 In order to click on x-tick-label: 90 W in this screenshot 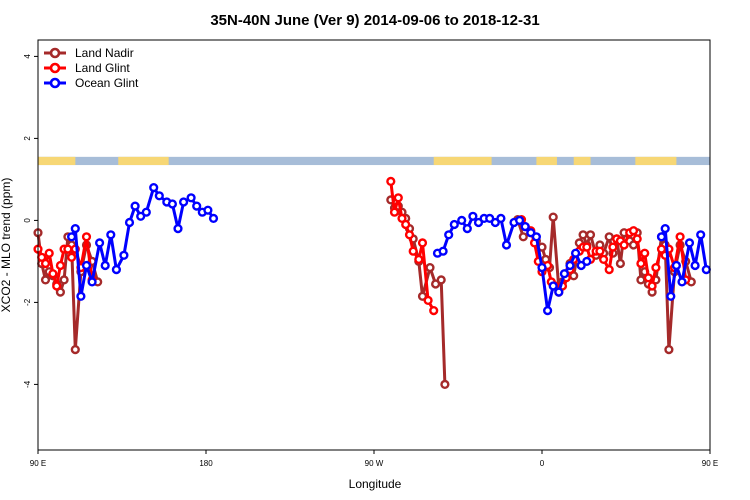, I will do `click(374, 463)`.